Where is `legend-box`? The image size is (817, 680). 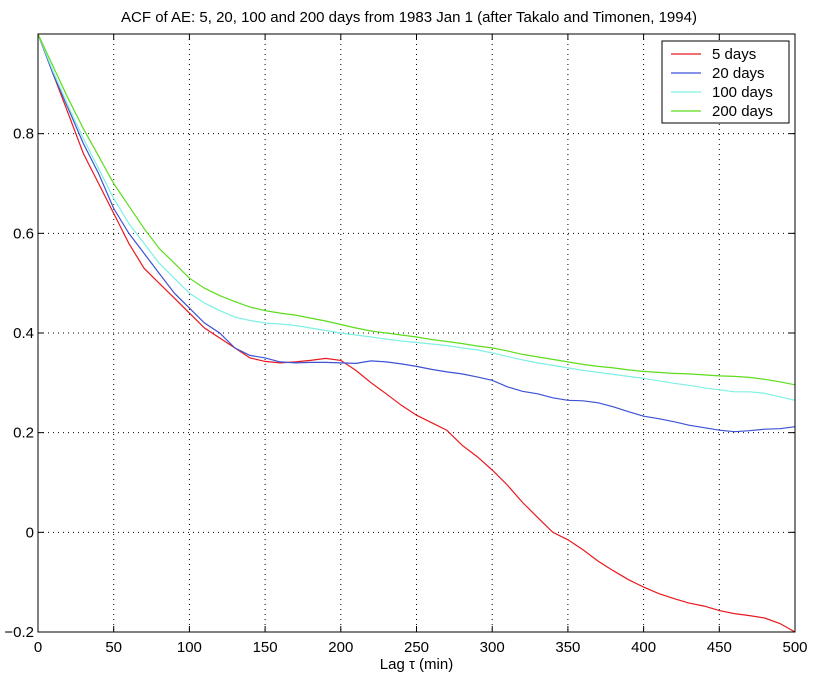
legend-box is located at coordinates (725, 82).